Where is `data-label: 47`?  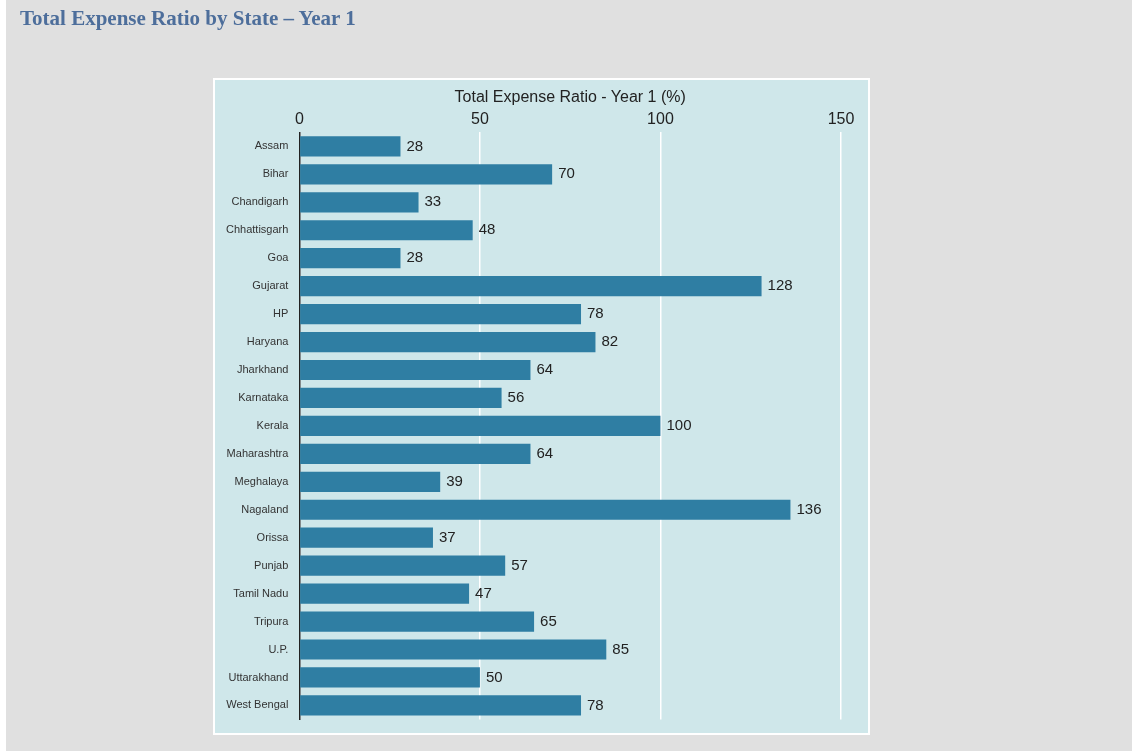 data-label: 47 is located at coordinates (483, 592).